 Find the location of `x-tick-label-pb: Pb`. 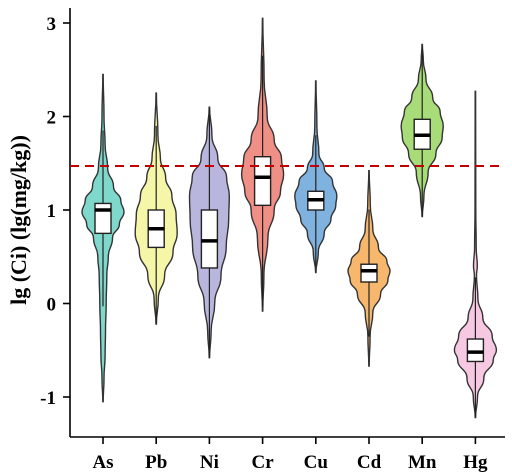

x-tick-label-pb: Pb is located at coordinates (156, 462).